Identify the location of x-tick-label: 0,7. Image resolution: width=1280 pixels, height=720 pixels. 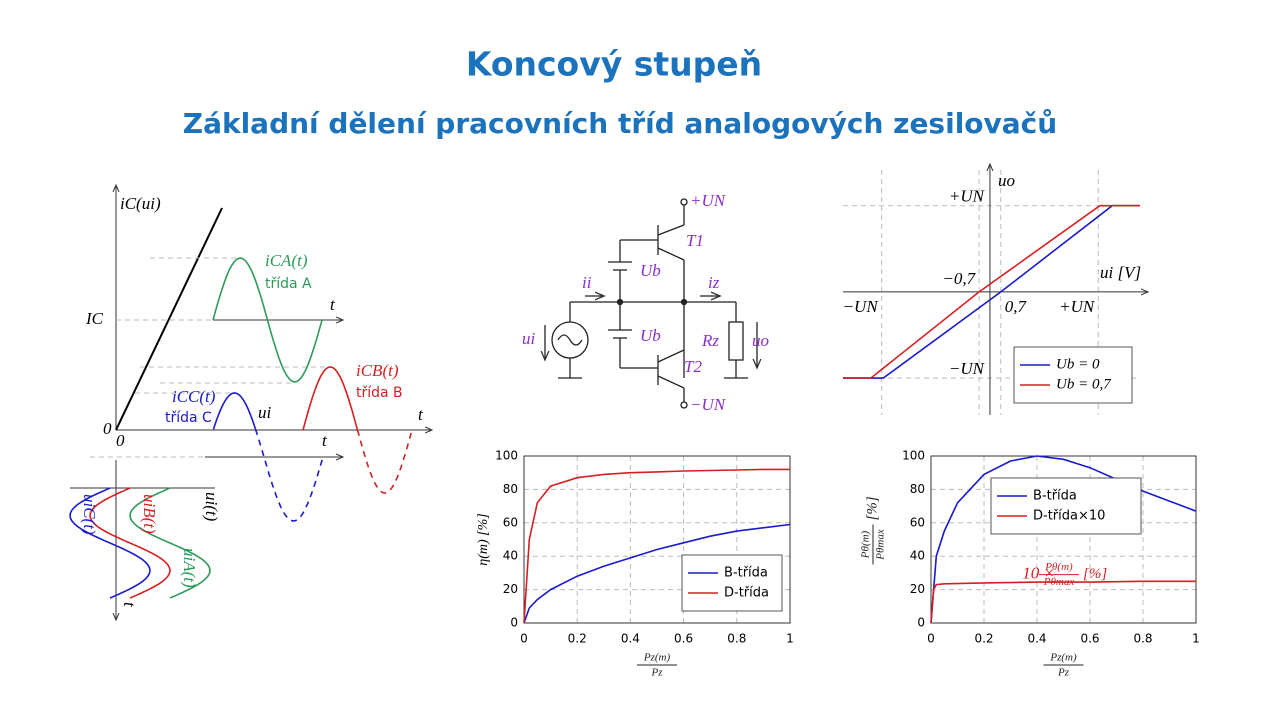
(1016, 306).